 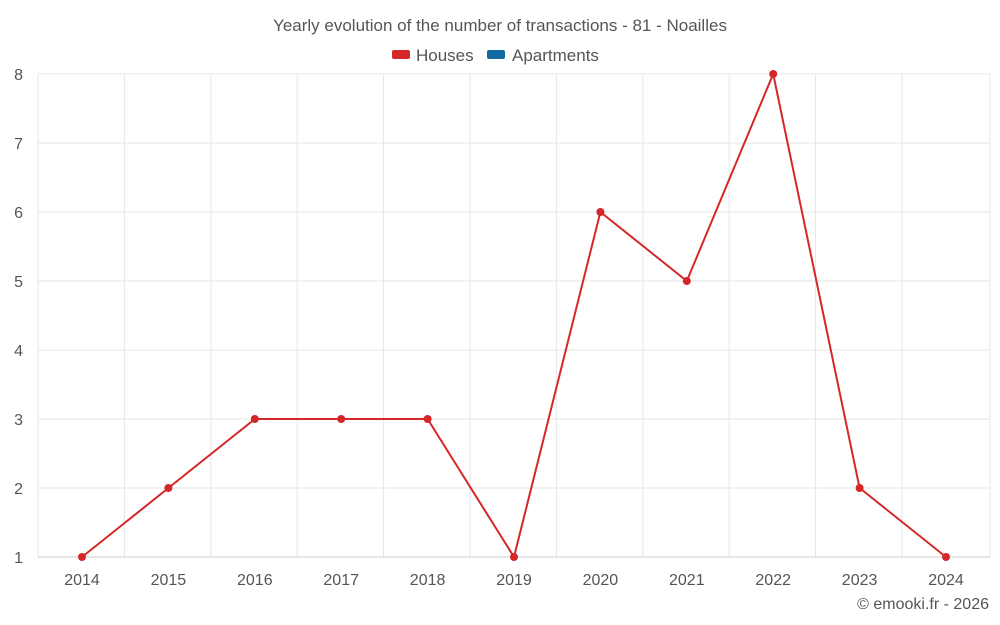 I want to click on legend-item-apartments: Apartments, so click(x=543, y=55).